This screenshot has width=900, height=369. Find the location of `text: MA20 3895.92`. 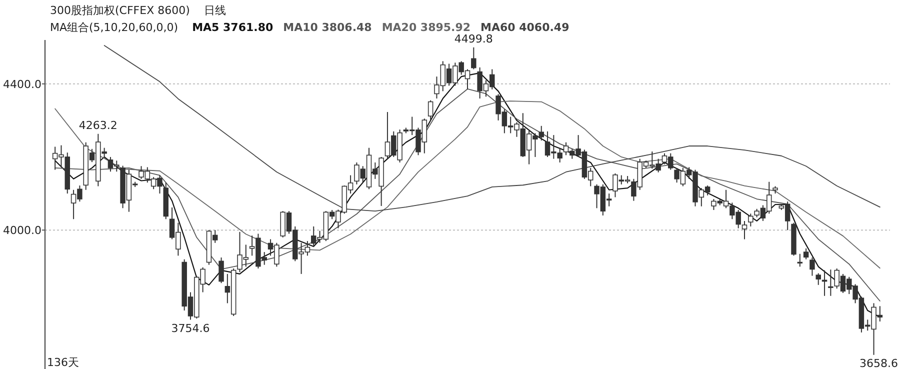

text: MA20 3895.92 is located at coordinates (426, 27).